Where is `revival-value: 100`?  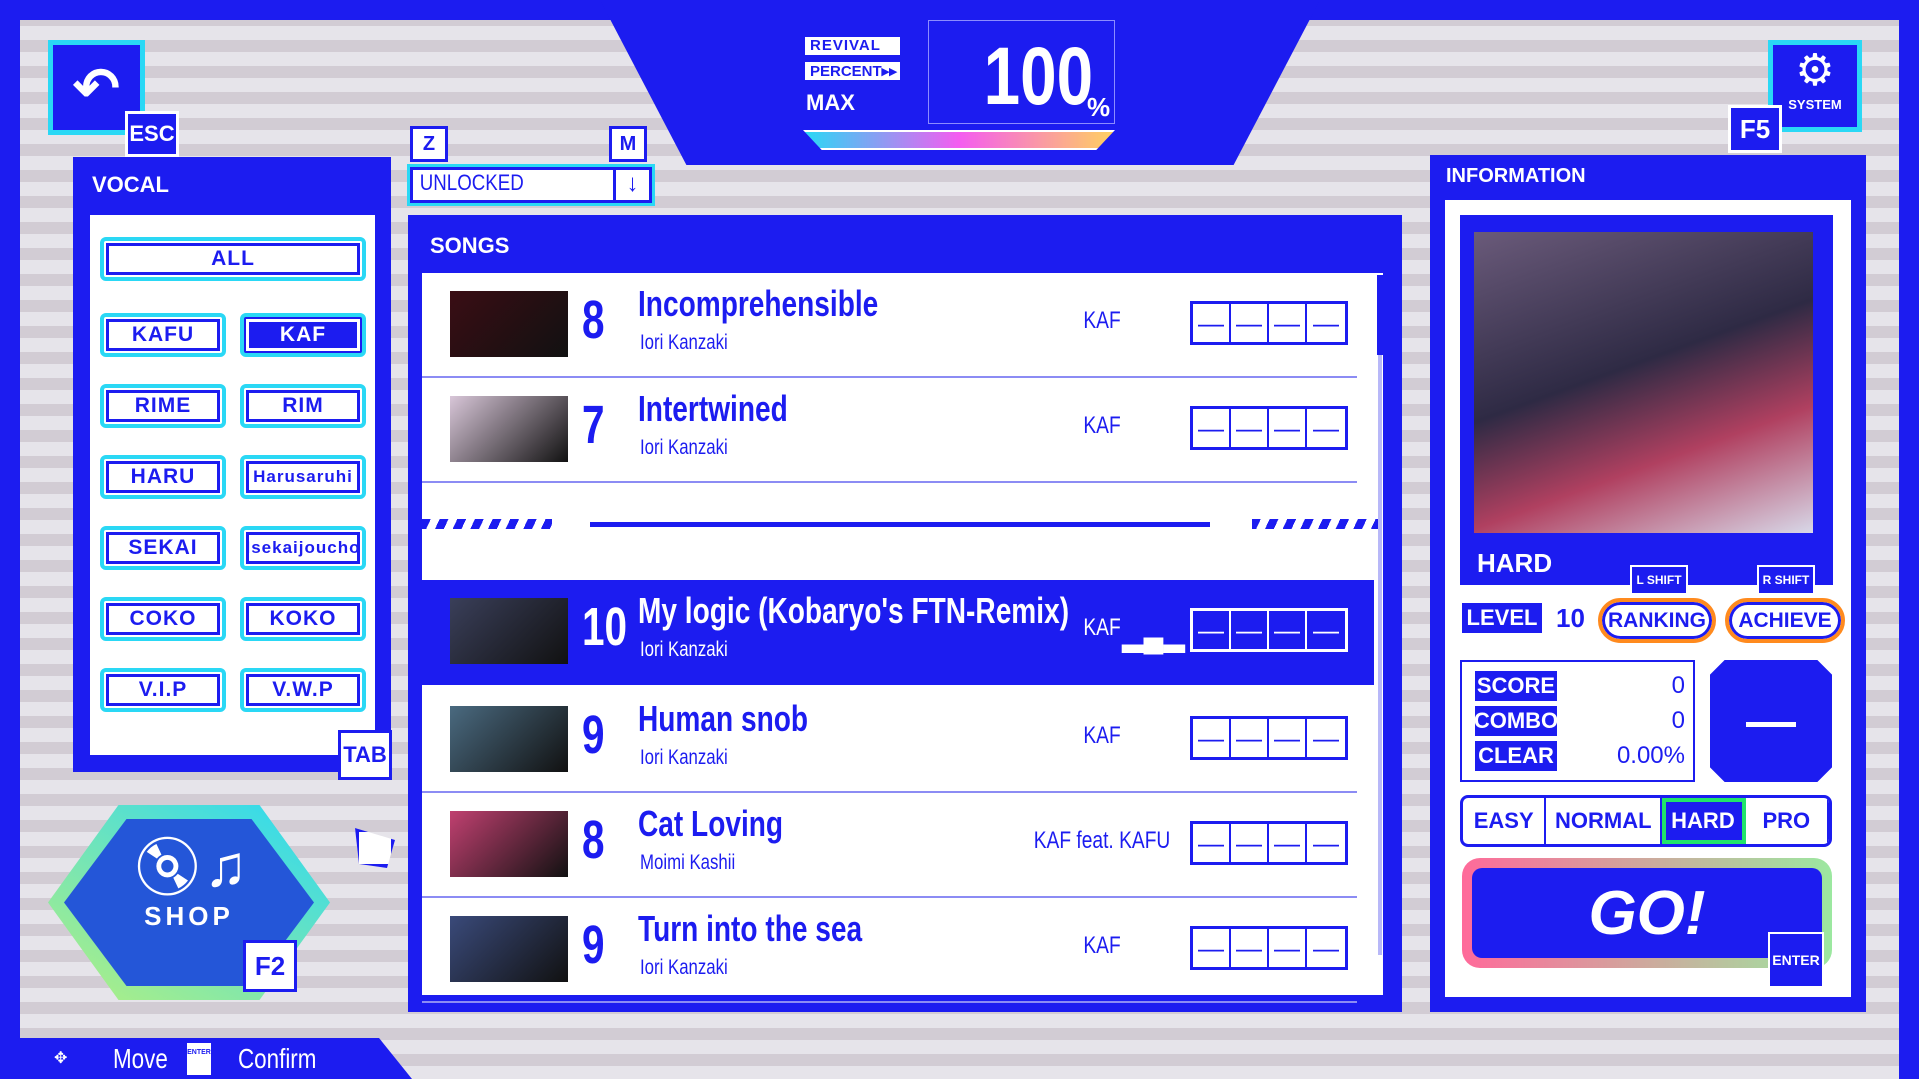
revival-value: 100 is located at coordinates (1038, 76).